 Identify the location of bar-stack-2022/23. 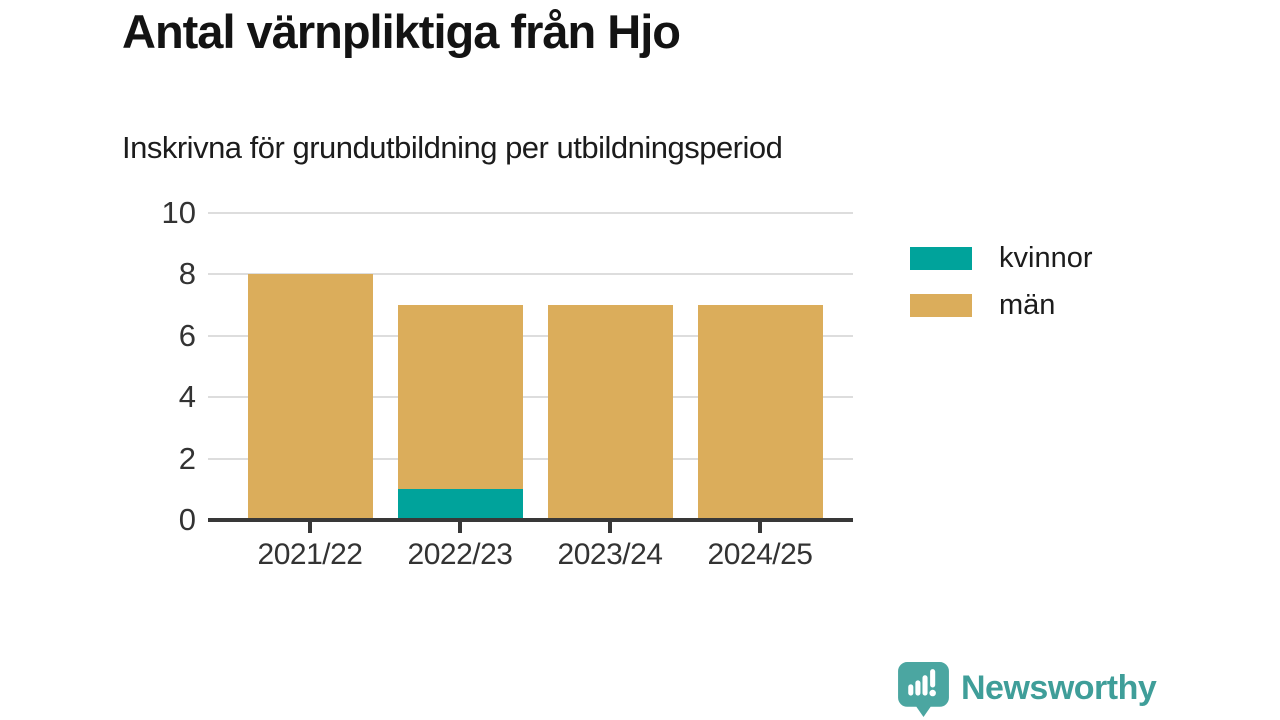
(460, 412).